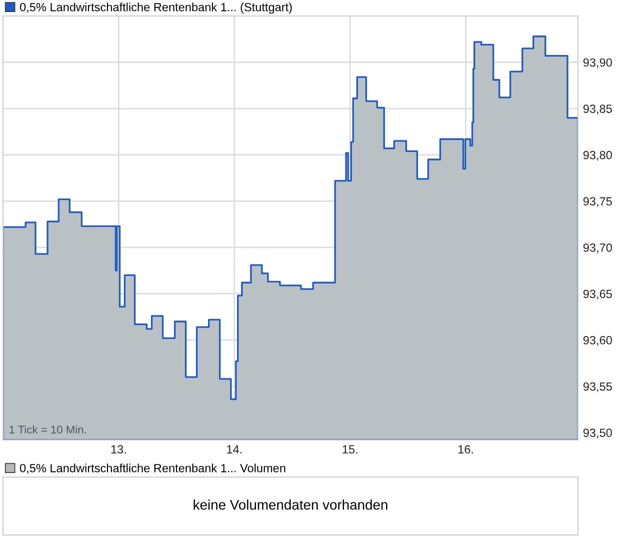 This screenshot has height=546, width=620. What do you see at coordinates (153, 469) in the screenshot?
I see `text: 0,5% Landwirtschaftliche Rentenbank 1... Volumen` at bounding box center [153, 469].